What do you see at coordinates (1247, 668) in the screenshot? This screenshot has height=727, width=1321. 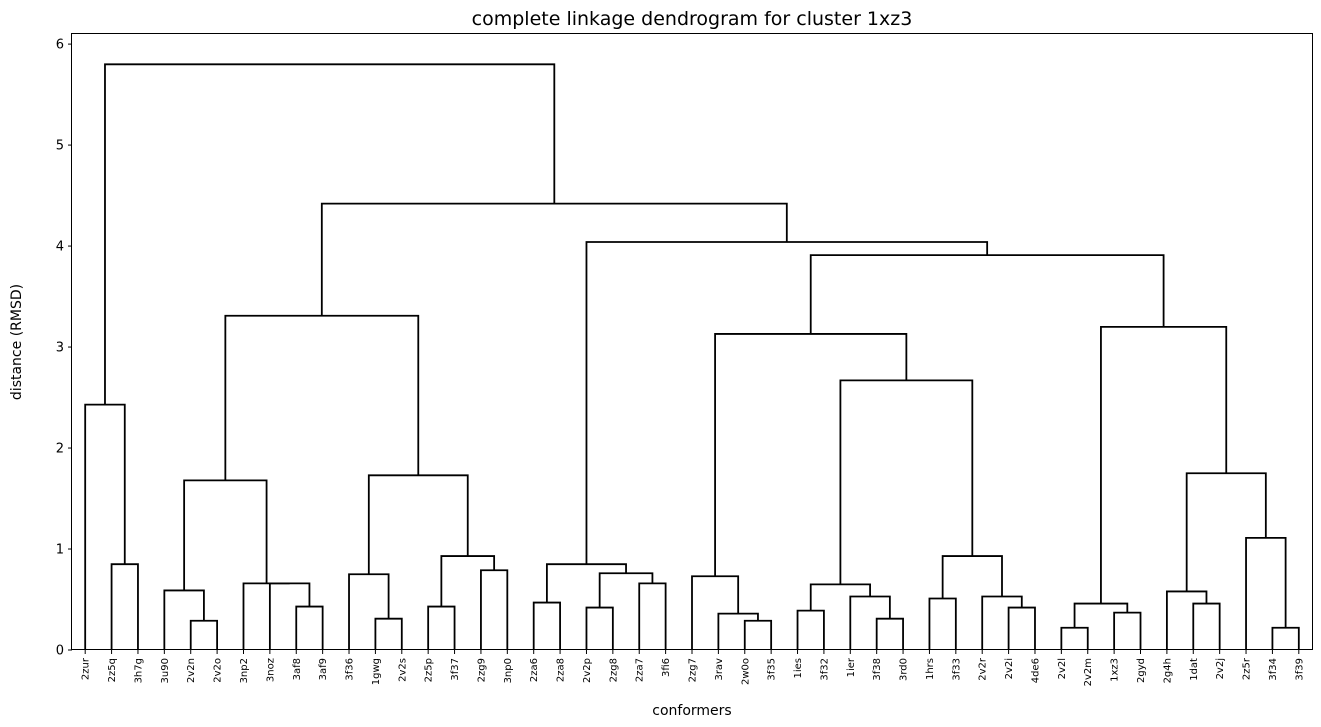 I see `leaf-label: 2z5r` at bounding box center [1247, 668].